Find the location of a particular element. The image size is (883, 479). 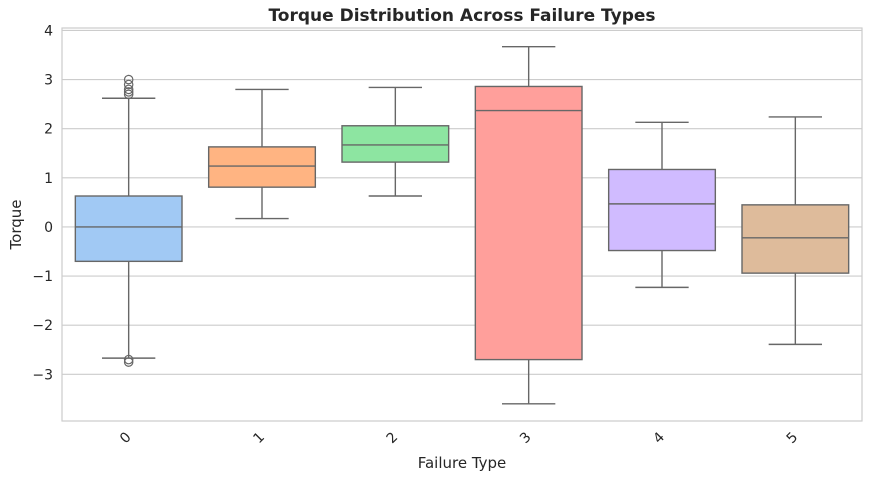

y-tick-label: 3 is located at coordinates (48, 81).